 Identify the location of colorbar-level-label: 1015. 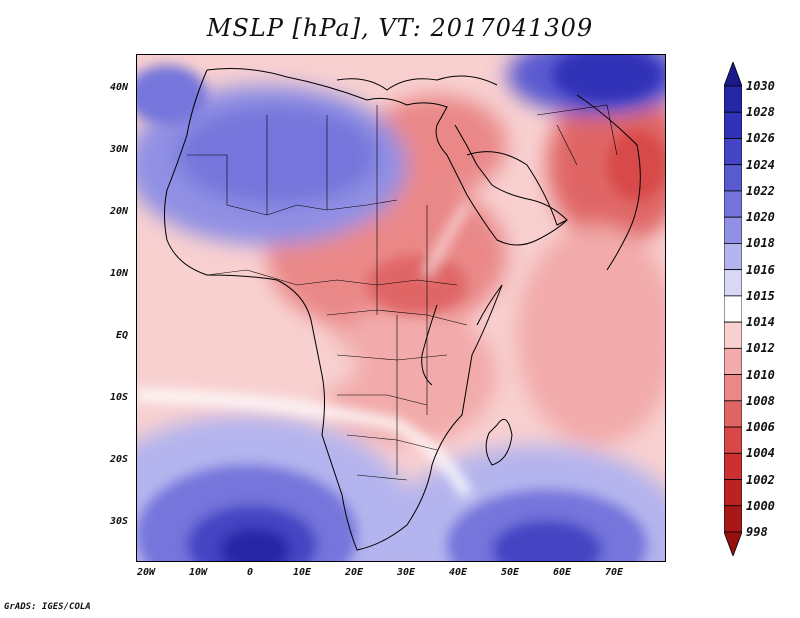
(760, 295).